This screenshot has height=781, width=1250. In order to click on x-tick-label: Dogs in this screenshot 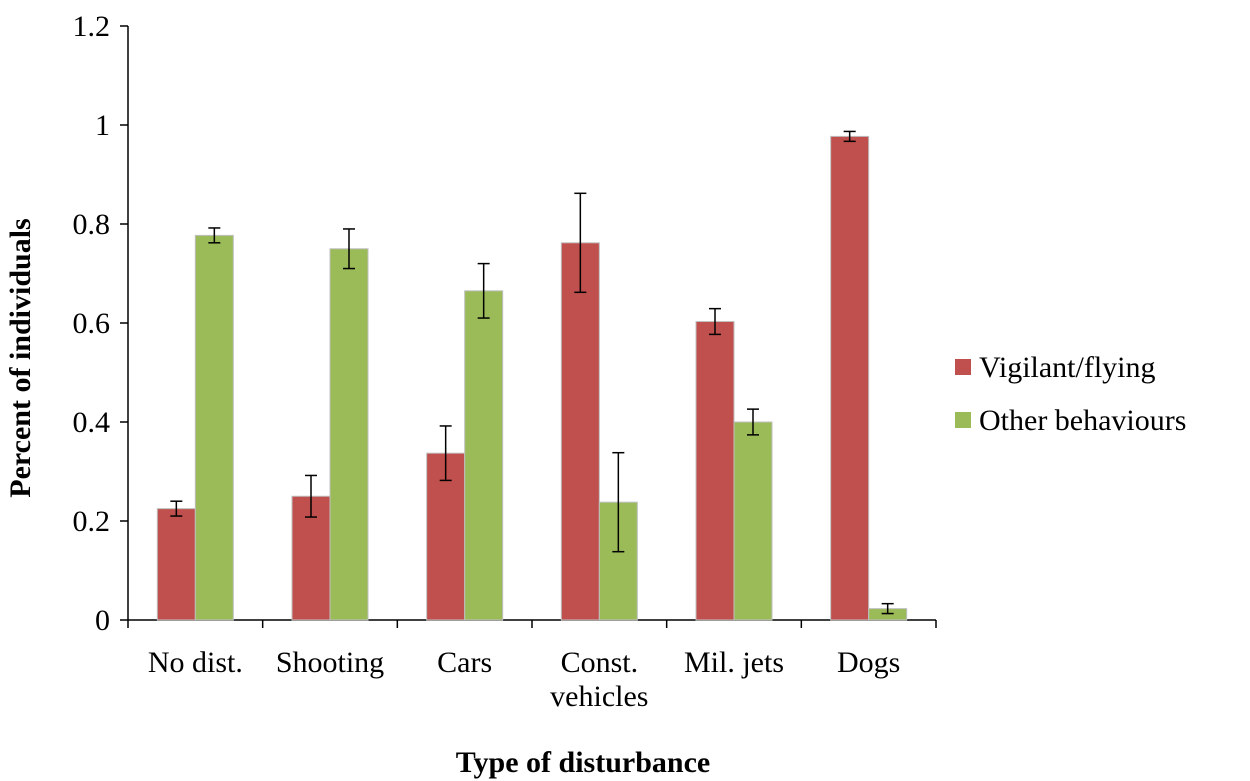, I will do `click(868, 662)`.